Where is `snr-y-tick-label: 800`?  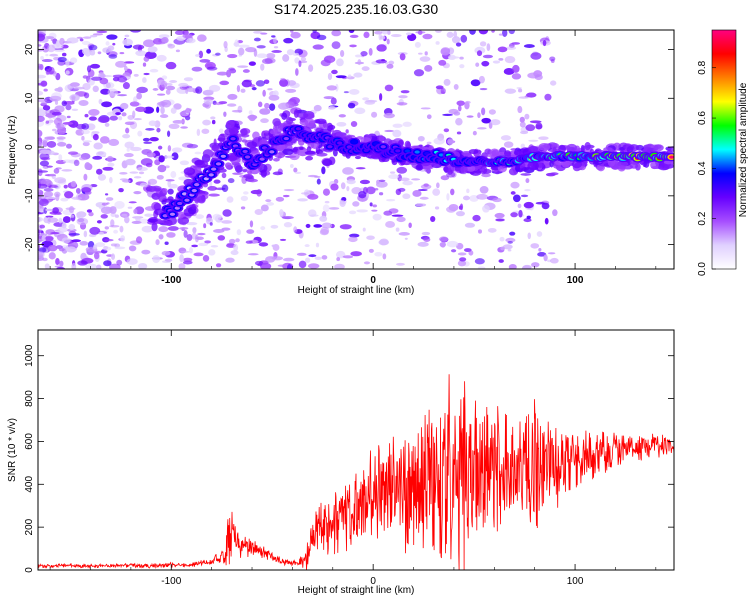
snr-y-tick-label: 800 is located at coordinates (29, 398).